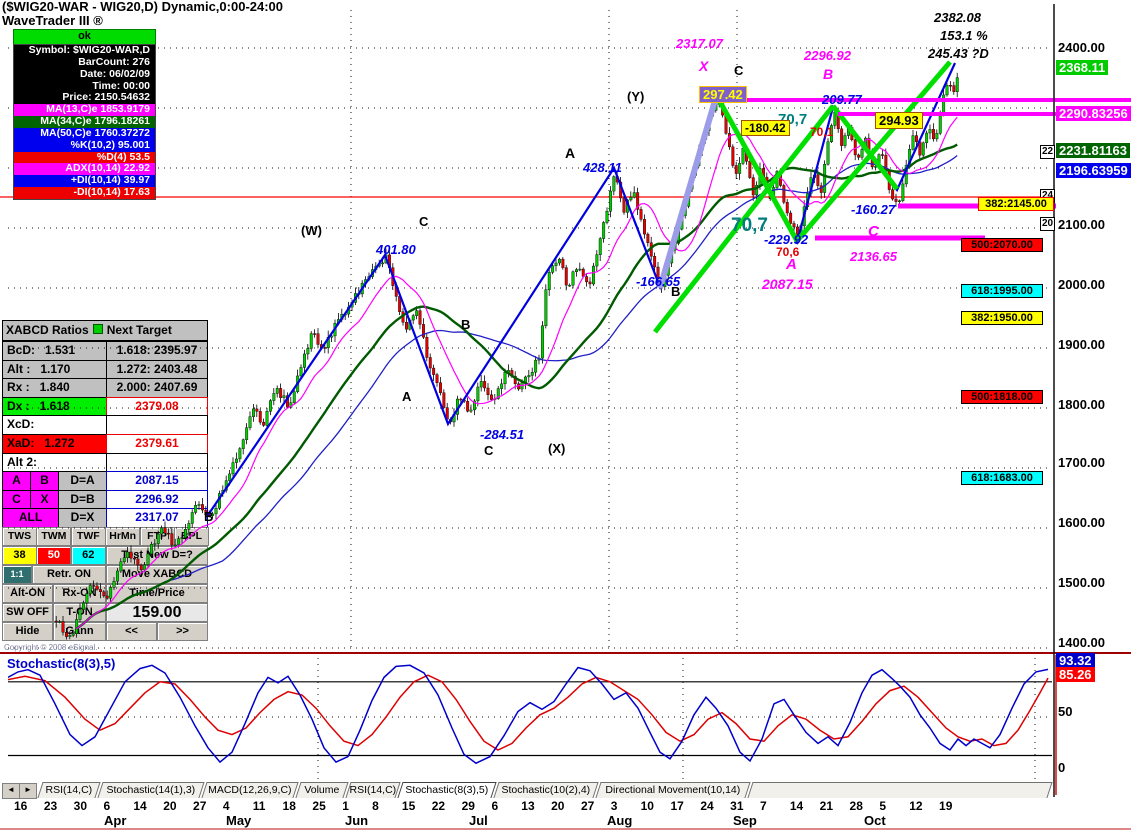 Image resolution: width=1131 pixels, height=832 pixels. Describe the element at coordinates (468, 806) in the screenshot. I see `date-tick: 29` at that location.